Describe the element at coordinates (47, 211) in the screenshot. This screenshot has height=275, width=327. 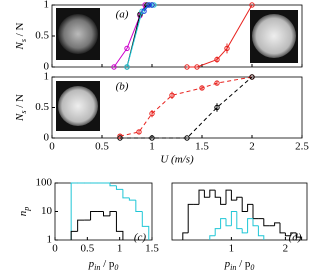
I see `y-tick-label: 10` at that location.